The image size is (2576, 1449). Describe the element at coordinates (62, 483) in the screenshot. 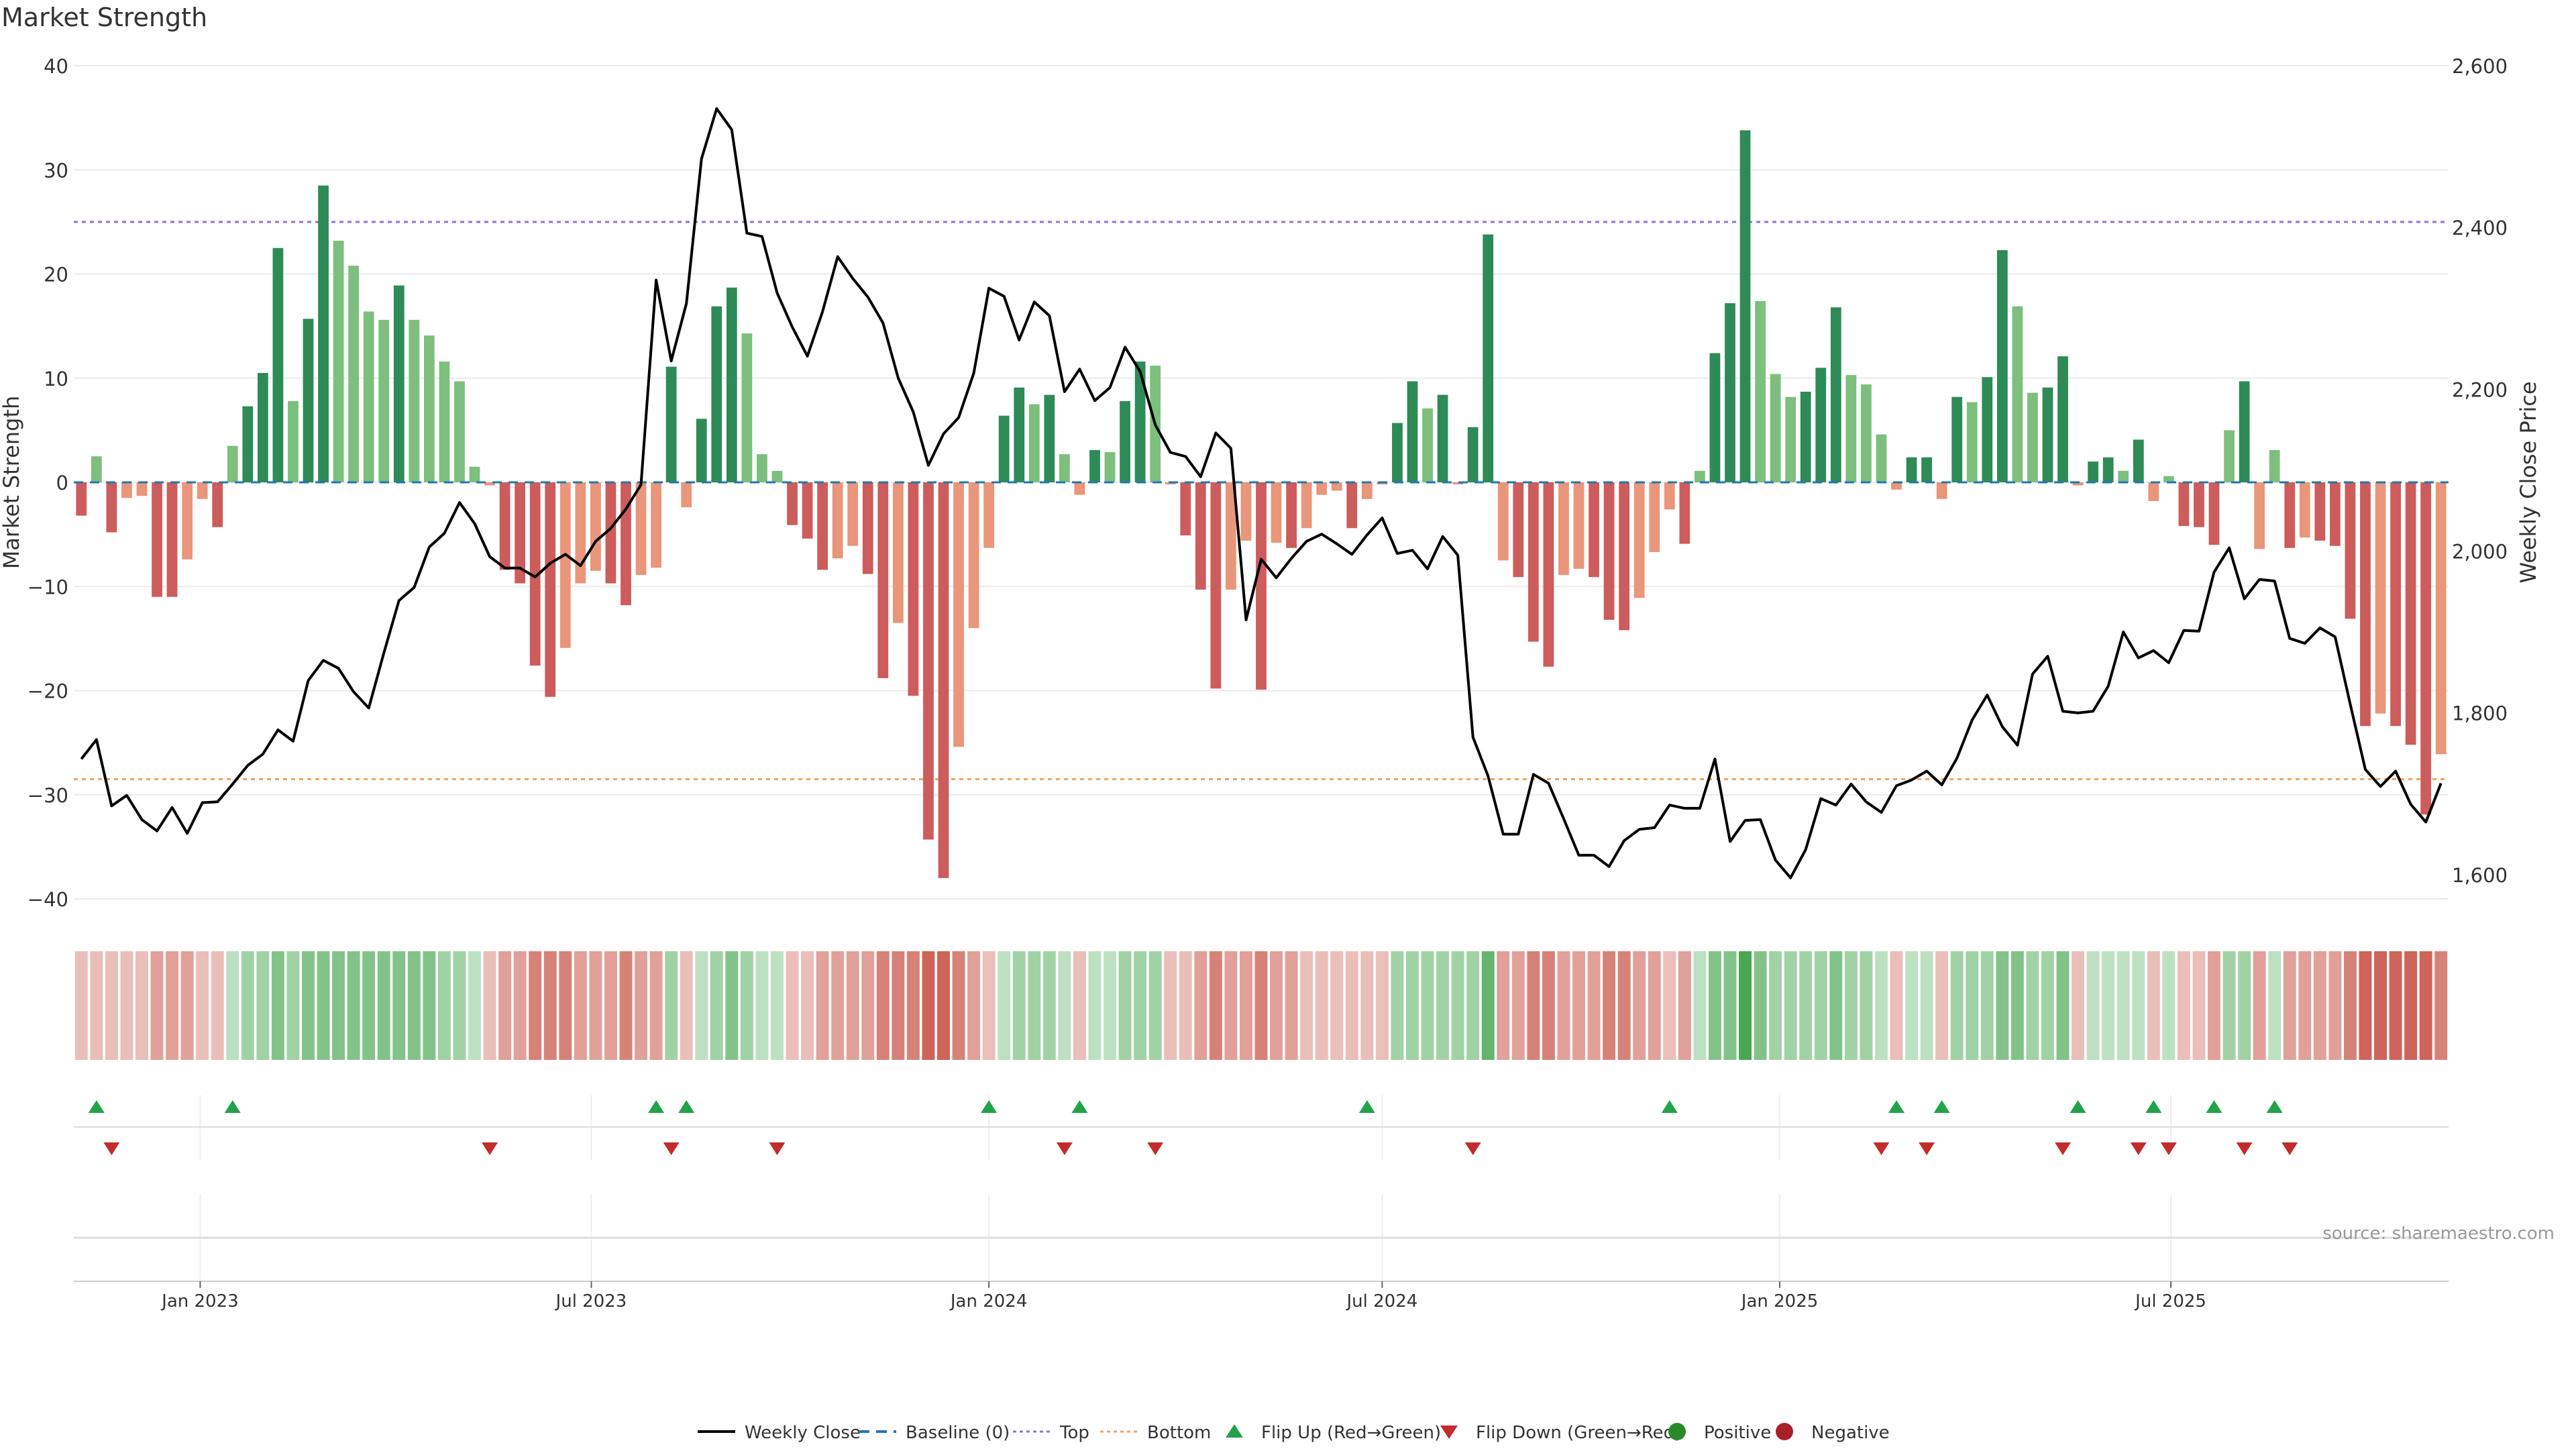

I see `y-tick-left: 0` at that location.